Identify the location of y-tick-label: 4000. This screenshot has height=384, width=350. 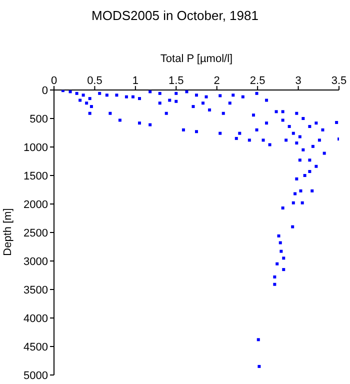
(36, 318).